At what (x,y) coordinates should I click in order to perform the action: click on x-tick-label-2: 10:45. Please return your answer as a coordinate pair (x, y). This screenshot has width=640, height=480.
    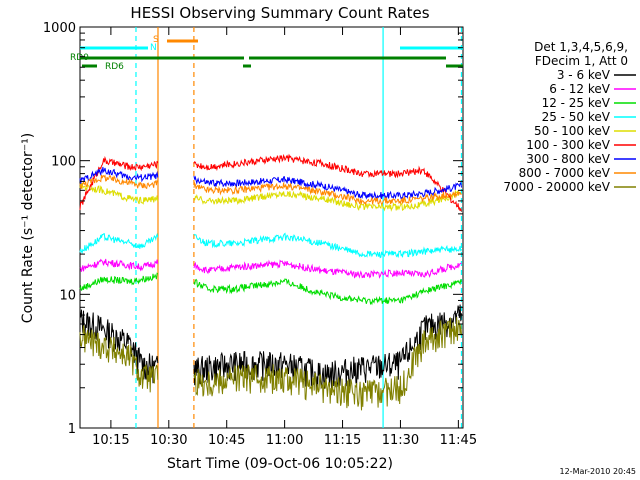
    Looking at the image, I should click on (226, 440).